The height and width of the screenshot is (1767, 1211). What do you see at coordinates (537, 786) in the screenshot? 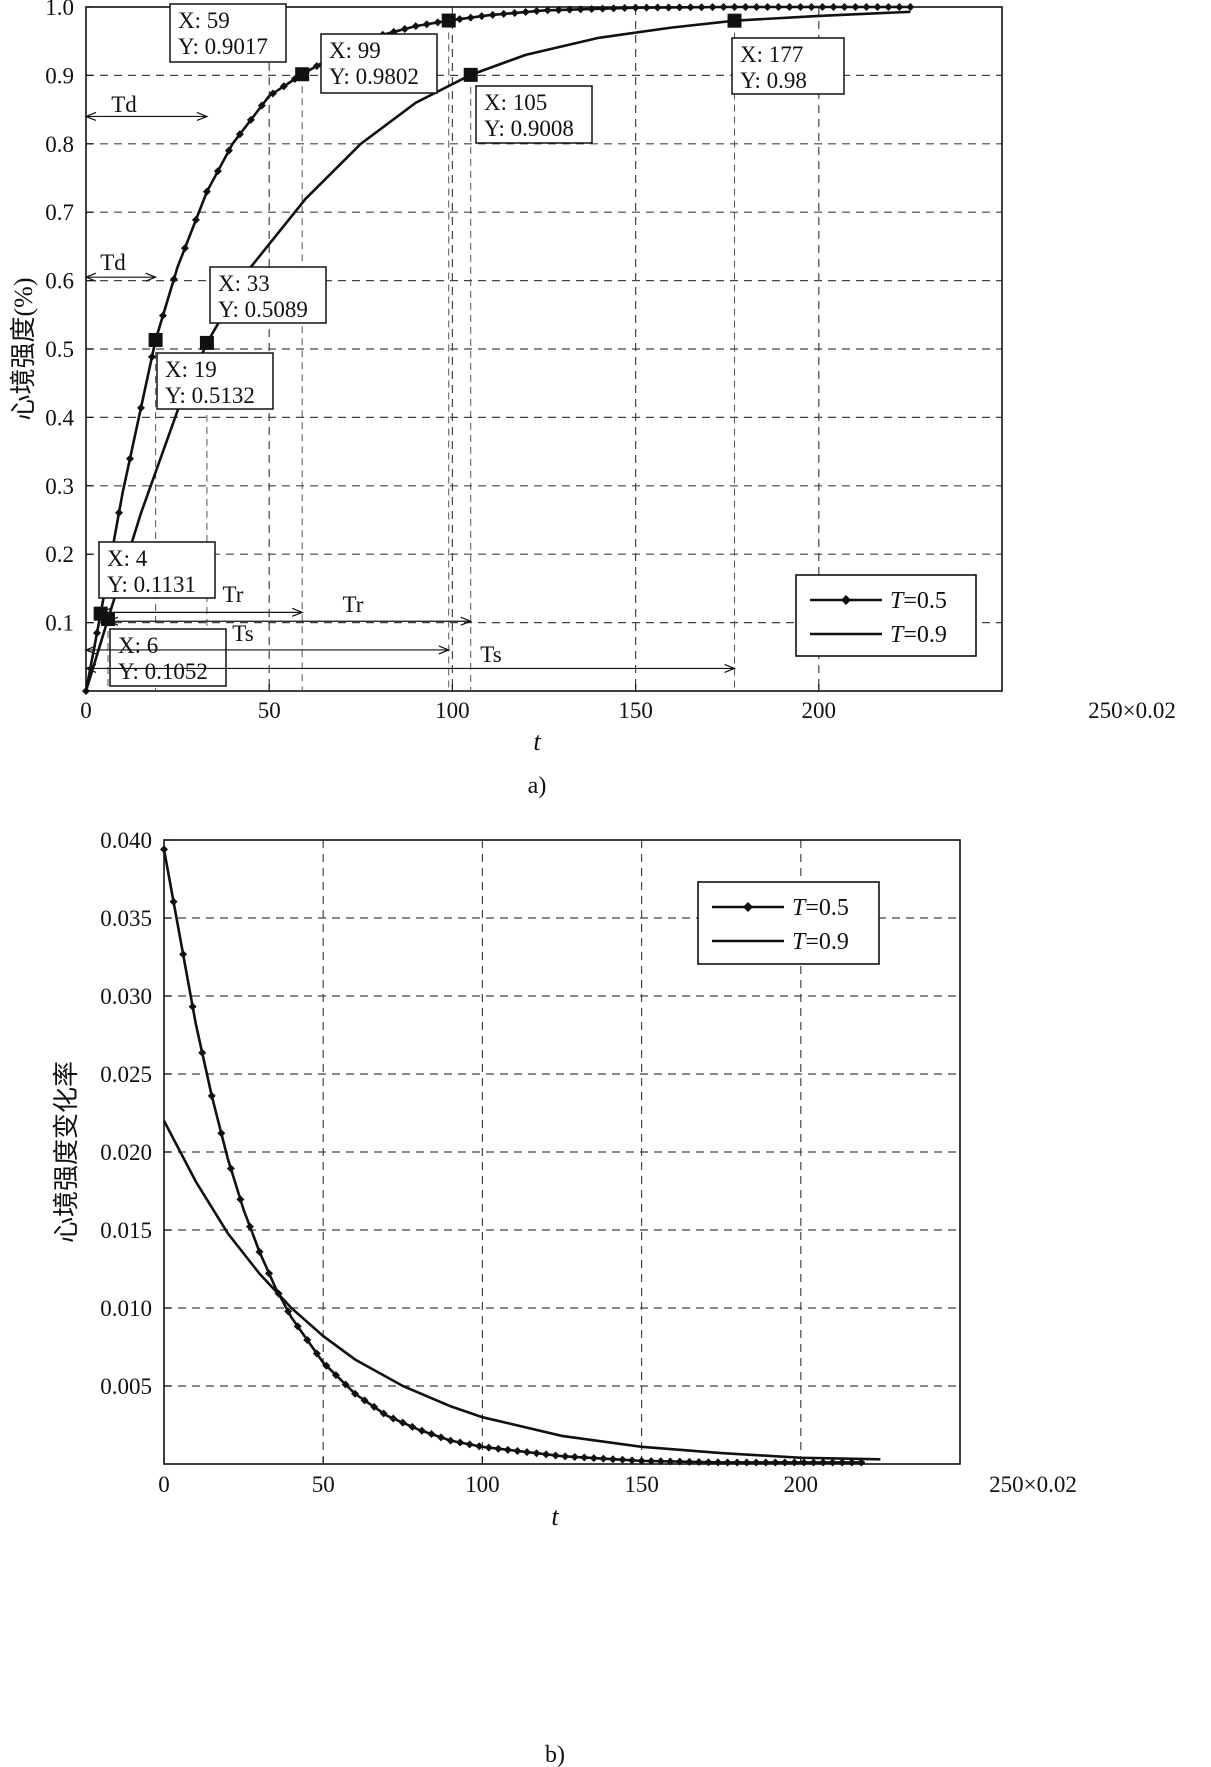
I see `panel-caption: a)` at bounding box center [537, 786].